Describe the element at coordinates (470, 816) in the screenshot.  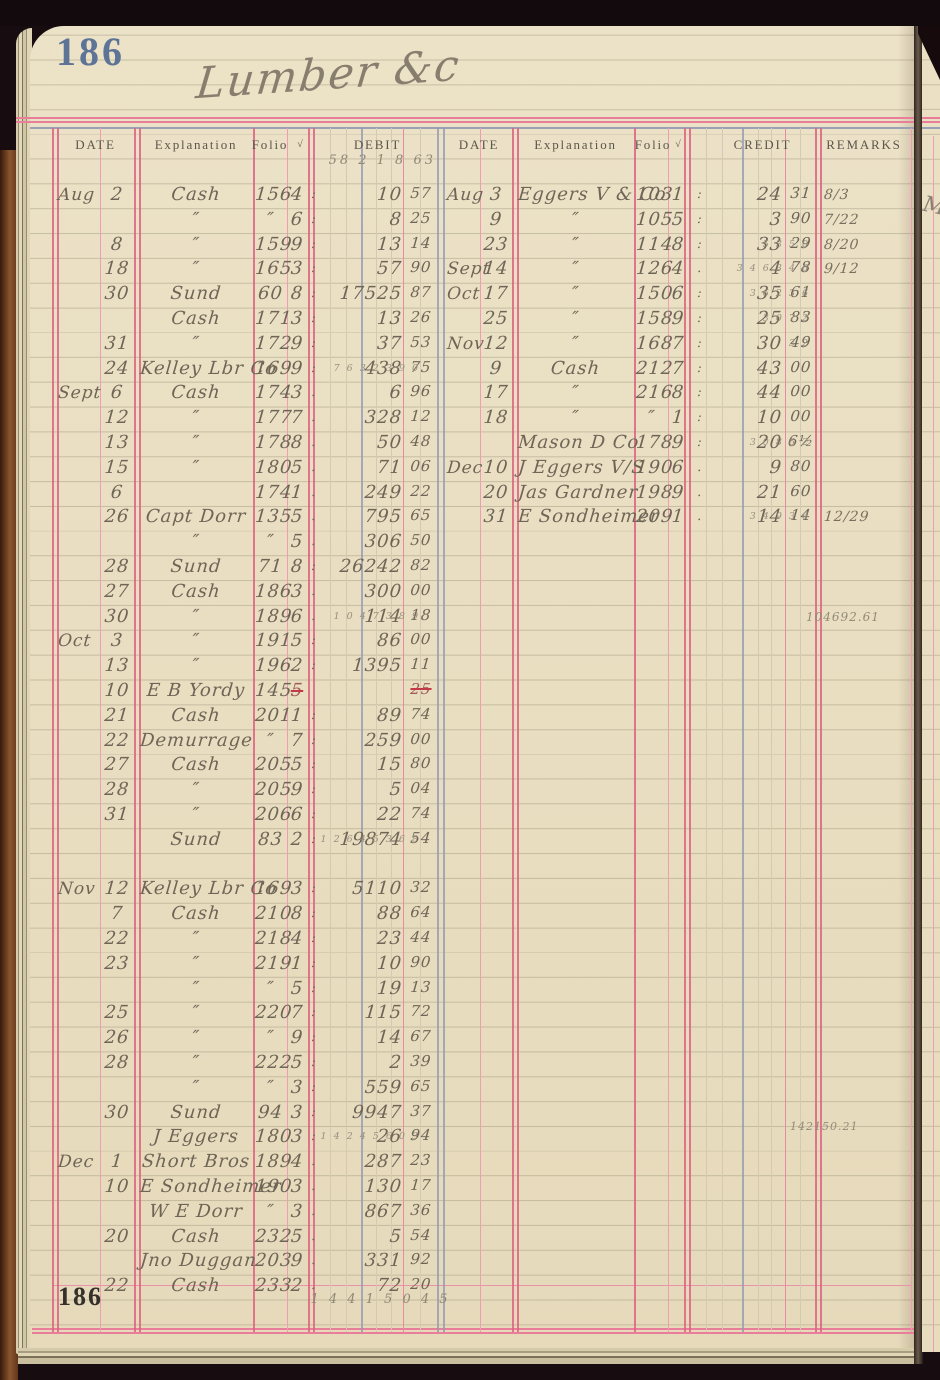
I see `ledger-row: 31 ″ 206 6:22 74` at that location.